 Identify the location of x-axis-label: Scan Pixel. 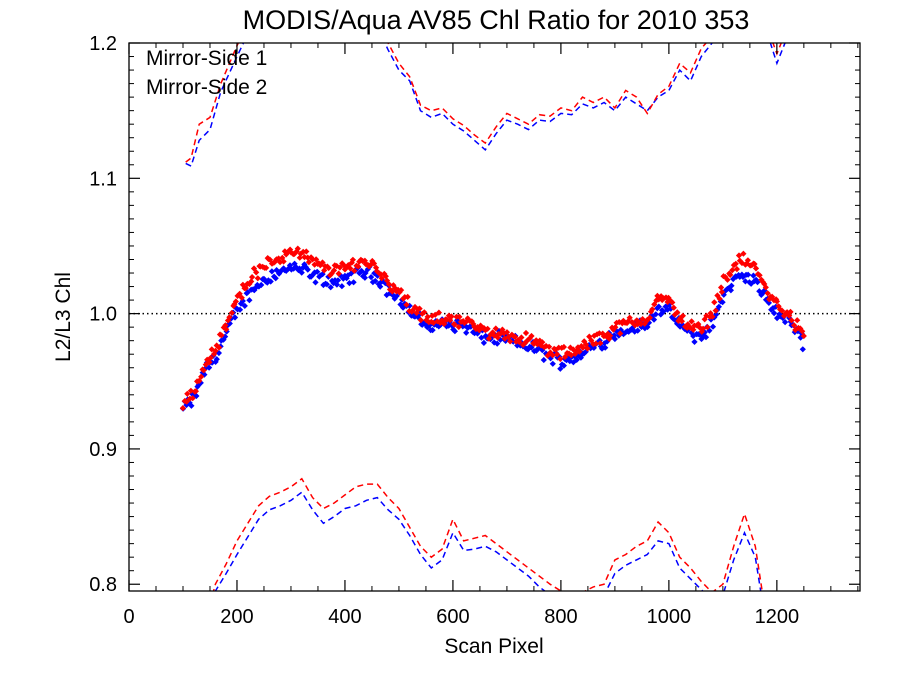
(493, 646).